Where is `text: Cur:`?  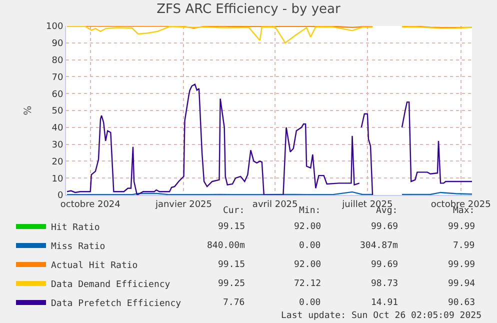
text: Cur: is located at coordinates (234, 211).